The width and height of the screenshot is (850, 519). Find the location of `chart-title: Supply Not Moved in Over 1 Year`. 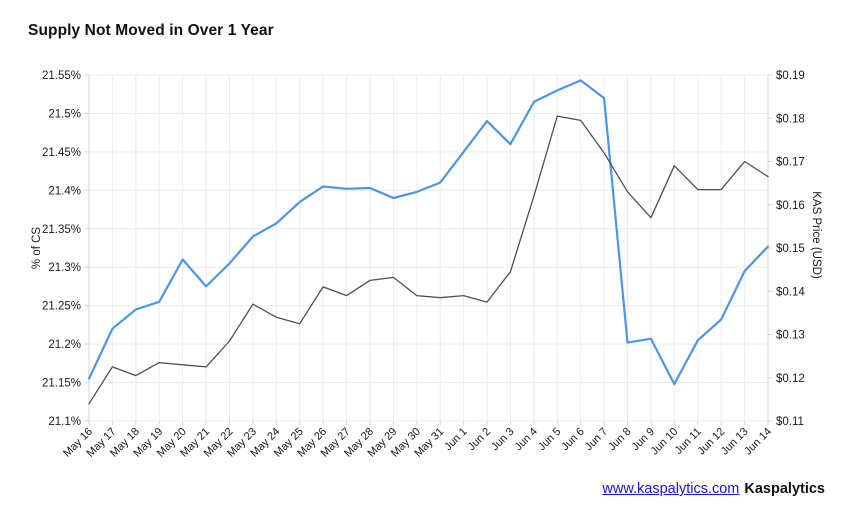

chart-title: Supply Not Moved in Over 1 Year is located at coordinates (151, 30).